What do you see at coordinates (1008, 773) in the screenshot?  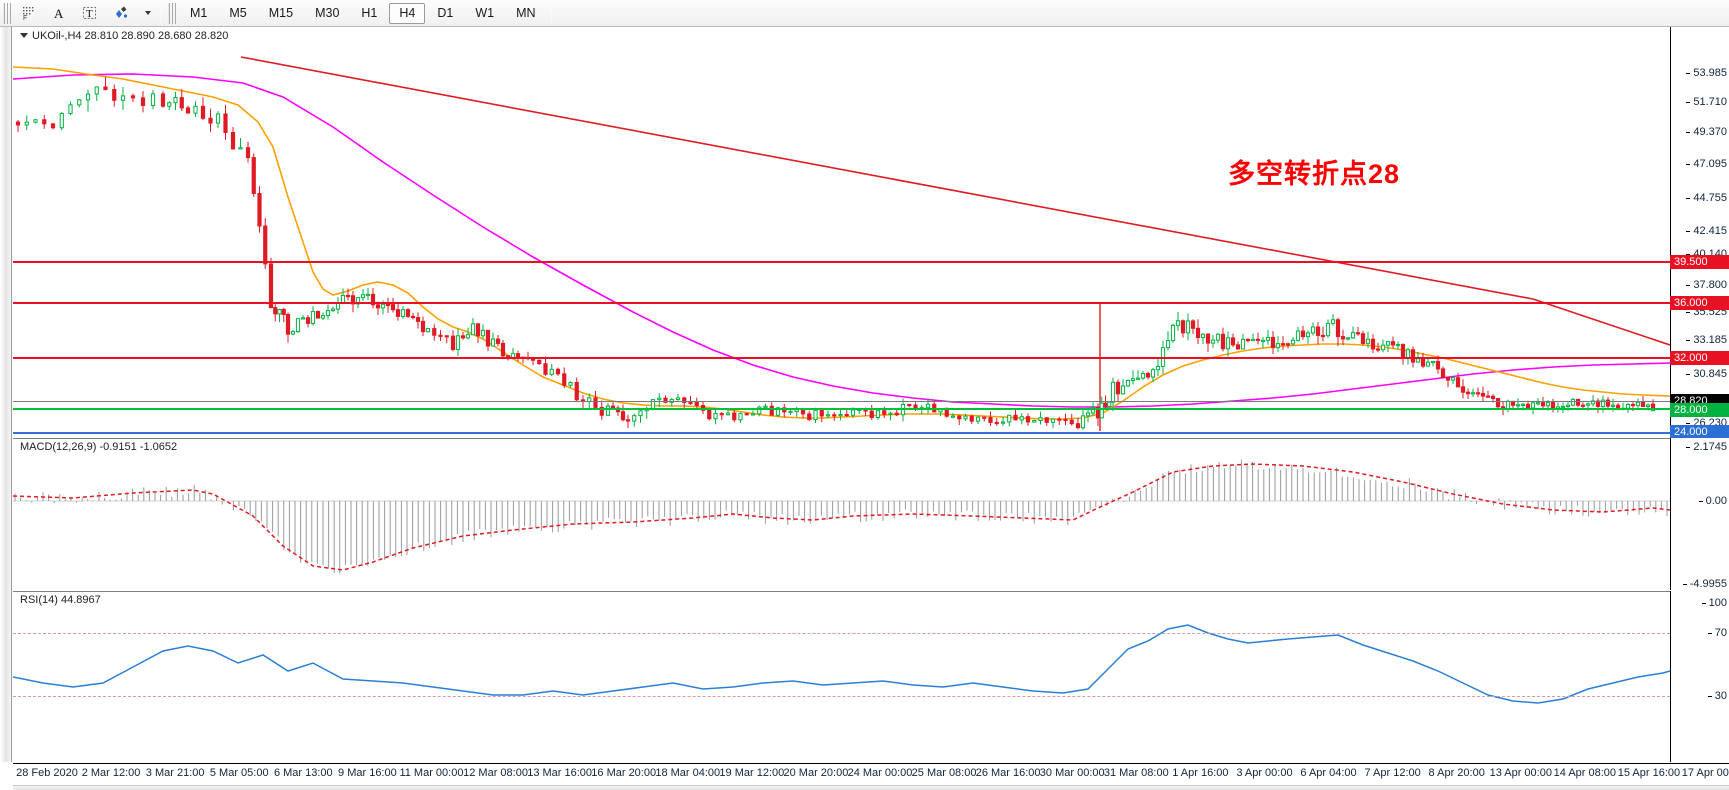 I see `time-tick: 26 Mar 16:00` at bounding box center [1008, 773].